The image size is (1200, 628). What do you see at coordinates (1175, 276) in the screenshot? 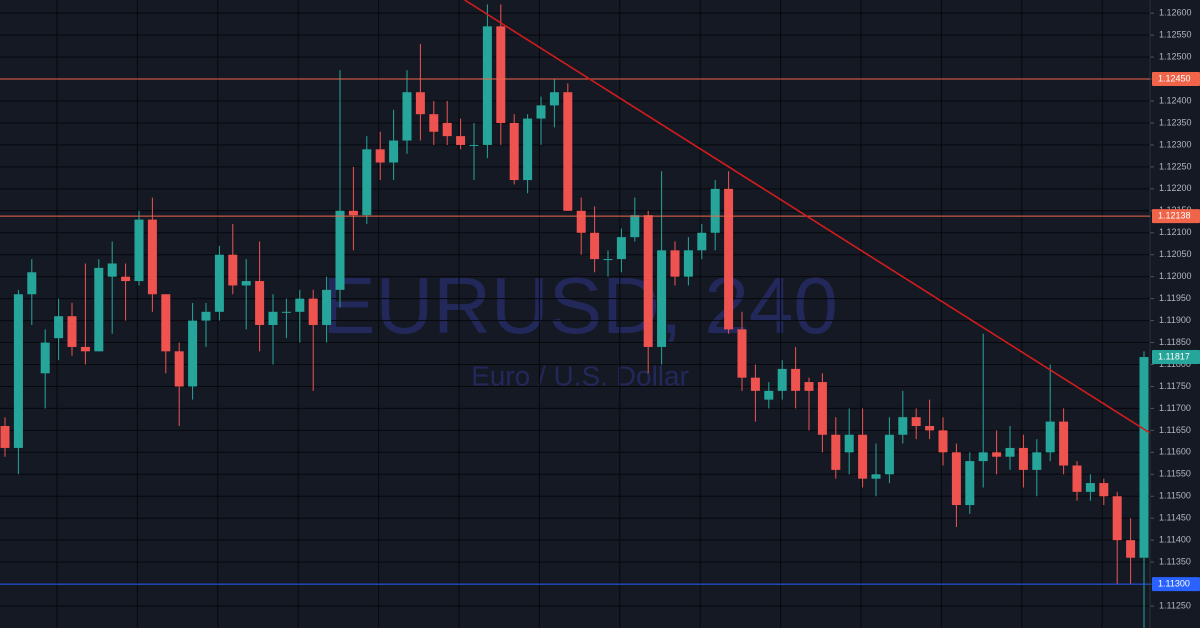
I see `y-tick-label: 1.12000` at bounding box center [1175, 276].